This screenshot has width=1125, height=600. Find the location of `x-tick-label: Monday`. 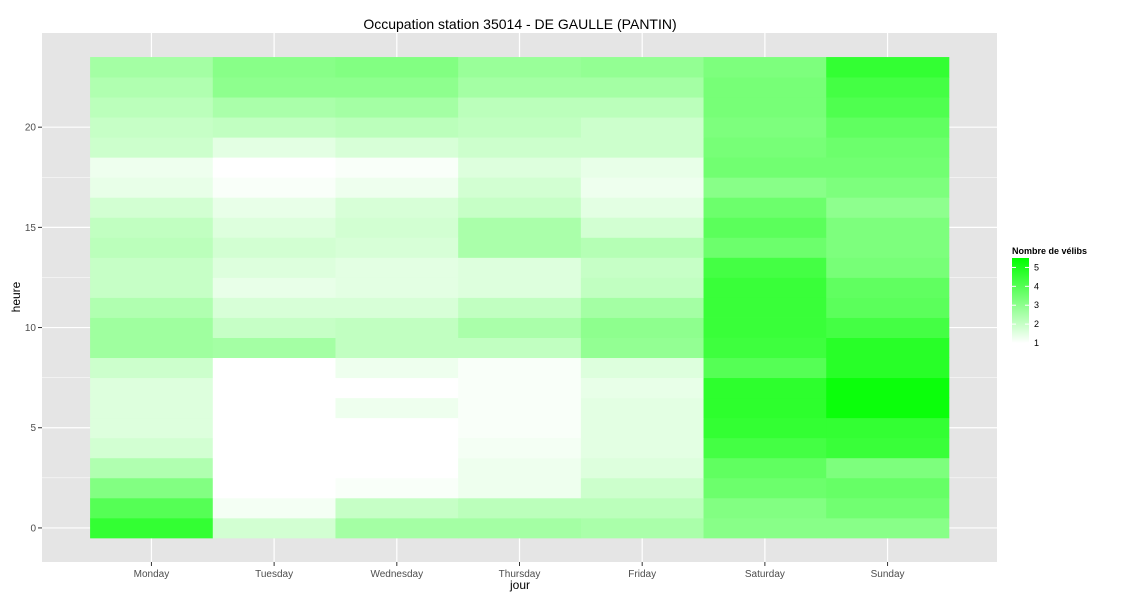

x-tick-label: Monday is located at coordinates (152, 574).